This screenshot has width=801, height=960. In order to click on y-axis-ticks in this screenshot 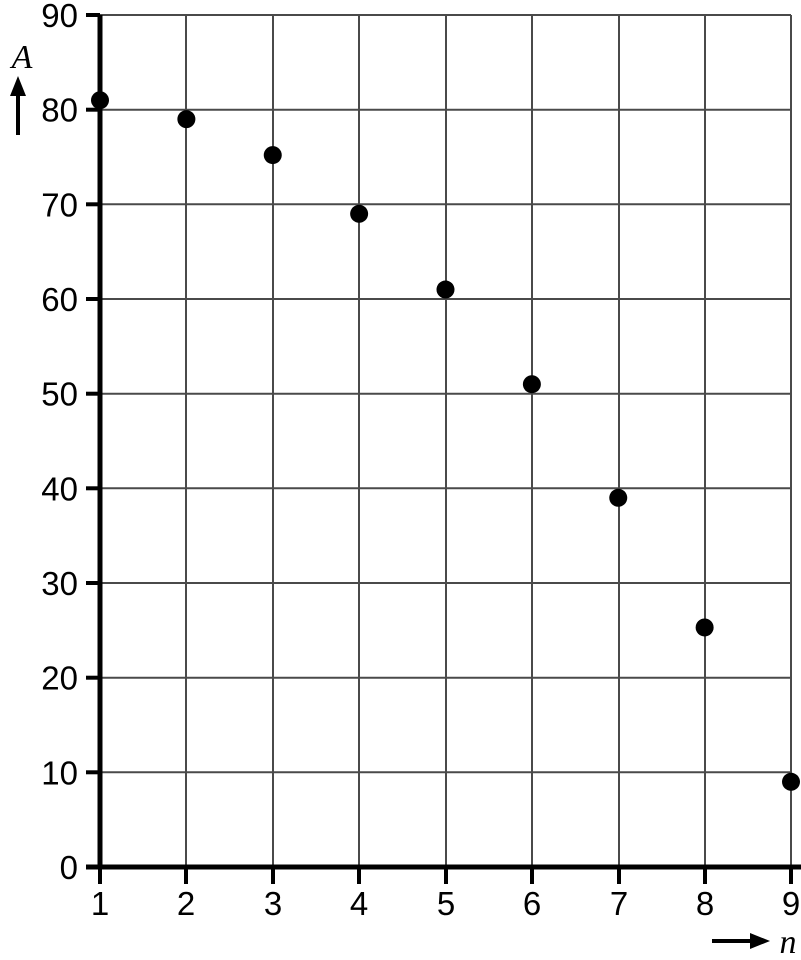, I will do `click(93, 441)`.